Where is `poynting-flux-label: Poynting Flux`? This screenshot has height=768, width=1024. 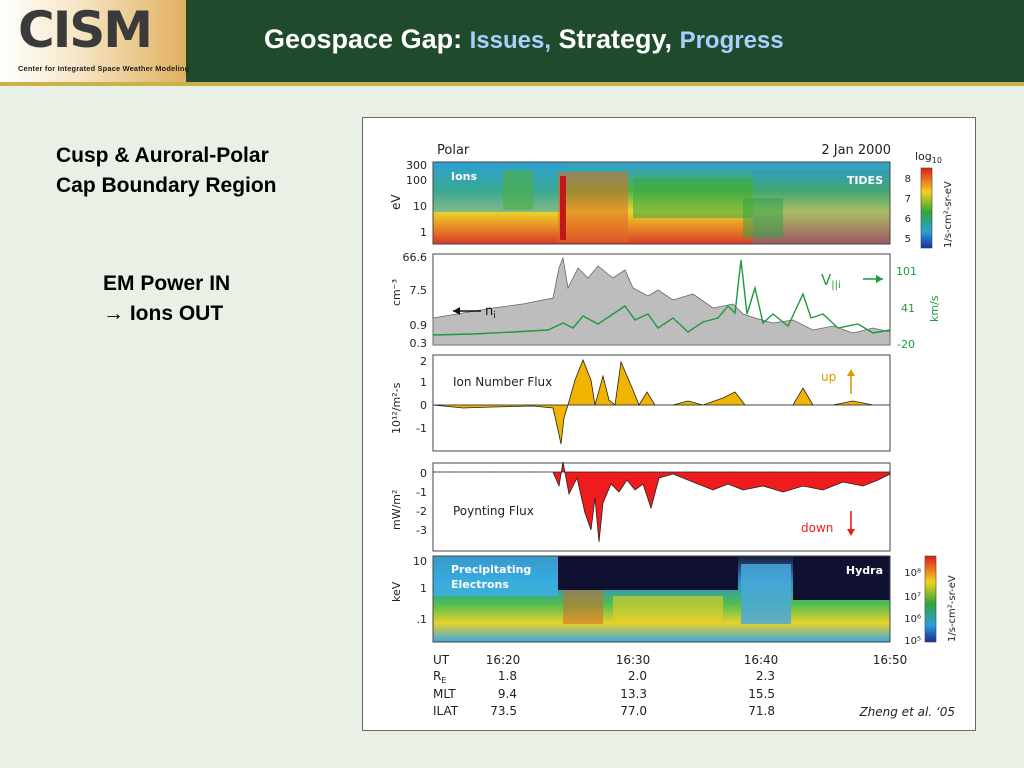 poynting-flux-label: Poynting Flux is located at coordinates (493, 511).